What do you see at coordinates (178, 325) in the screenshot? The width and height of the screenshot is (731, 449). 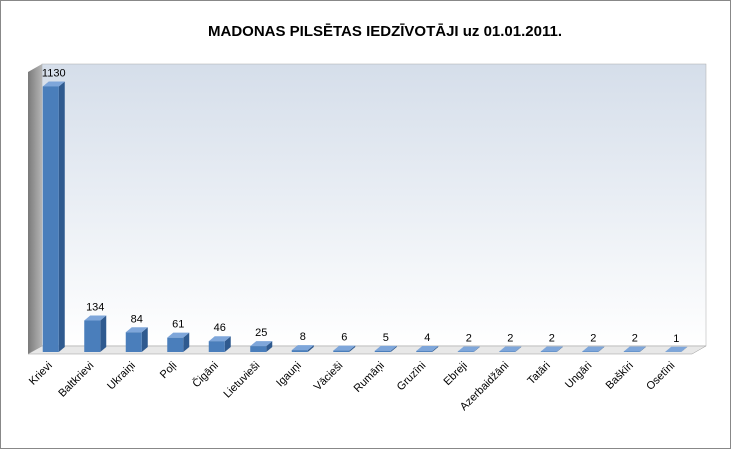 I see `value-label: 61` at bounding box center [178, 325].